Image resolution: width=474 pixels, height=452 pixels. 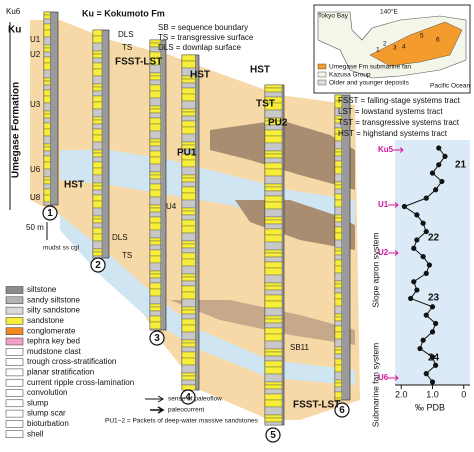 I want to click on legend-label: sandstone, so click(x=45, y=320).